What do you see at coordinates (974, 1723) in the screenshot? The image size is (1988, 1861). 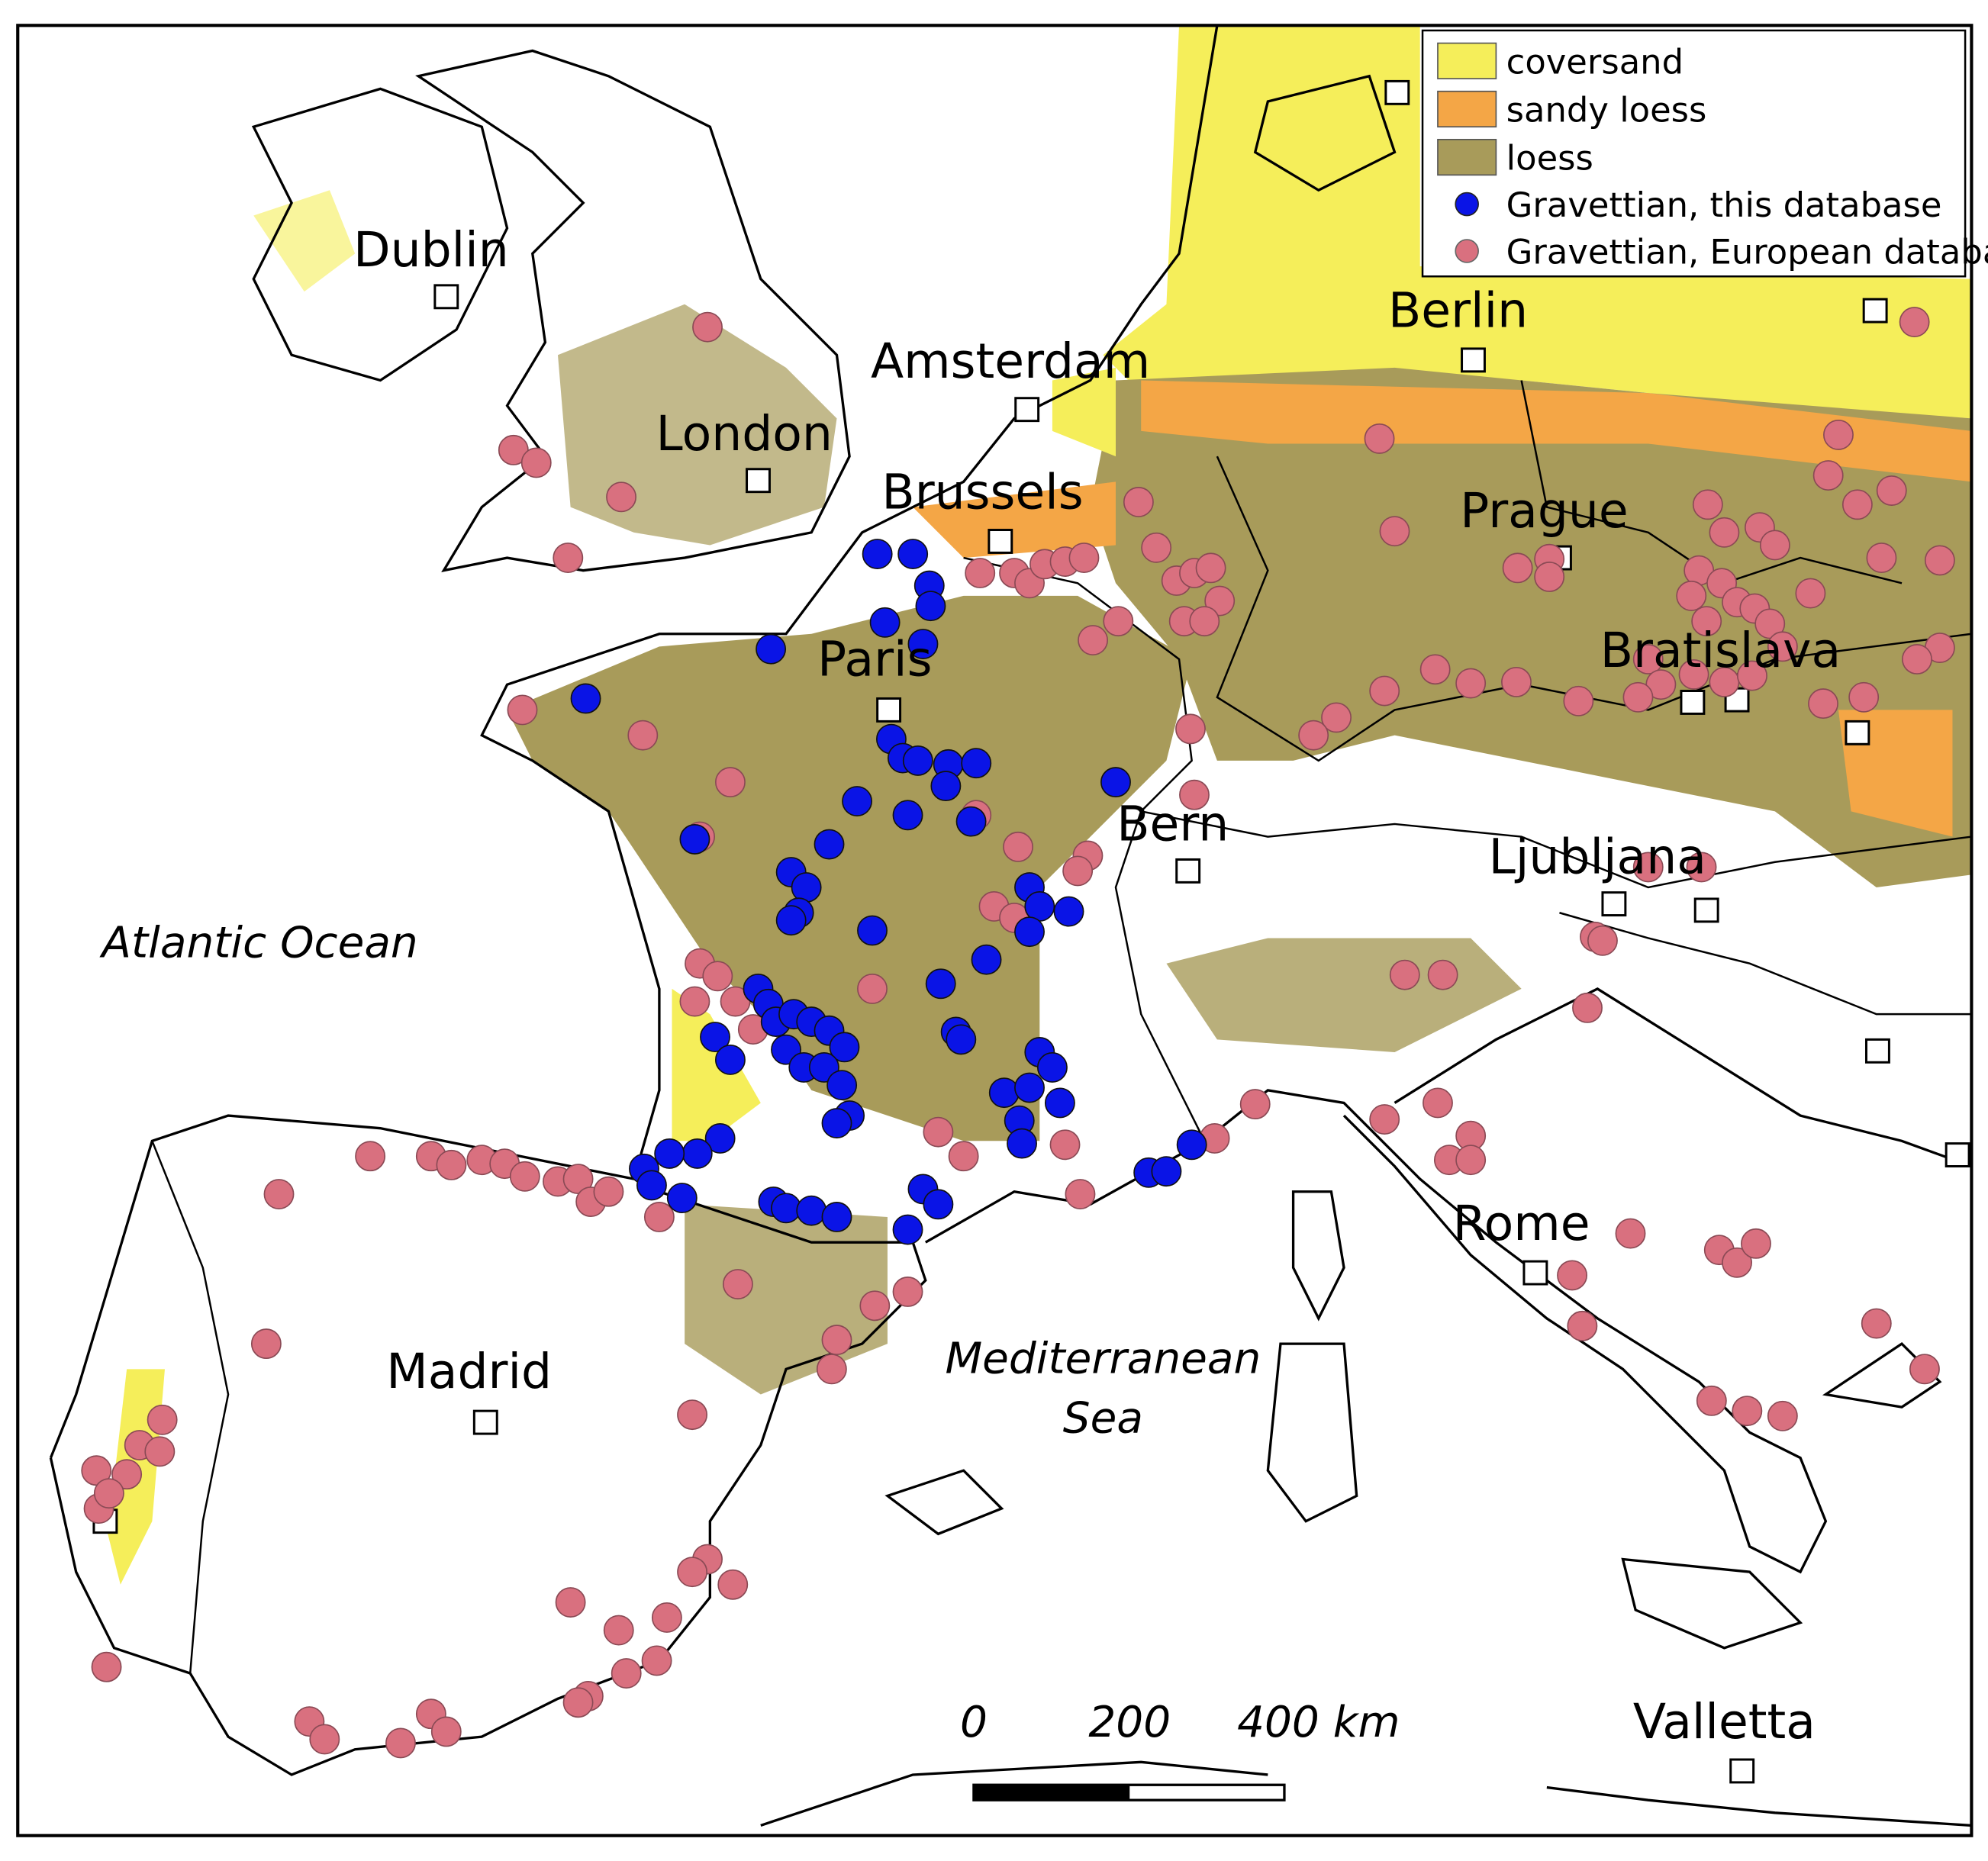 I see `scale-label: 0` at bounding box center [974, 1723].